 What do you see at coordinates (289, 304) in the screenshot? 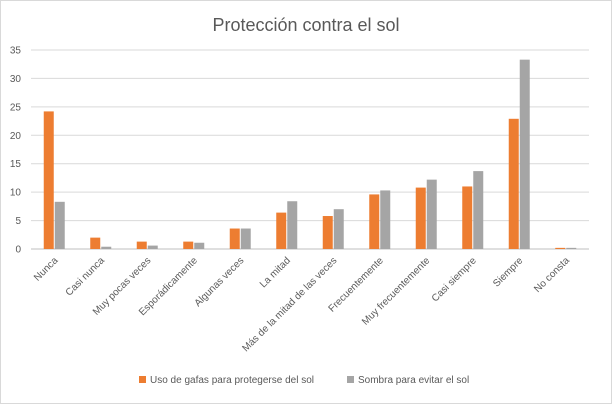
I see `x-tick-label: Más de la mitad de las veces` at bounding box center [289, 304].